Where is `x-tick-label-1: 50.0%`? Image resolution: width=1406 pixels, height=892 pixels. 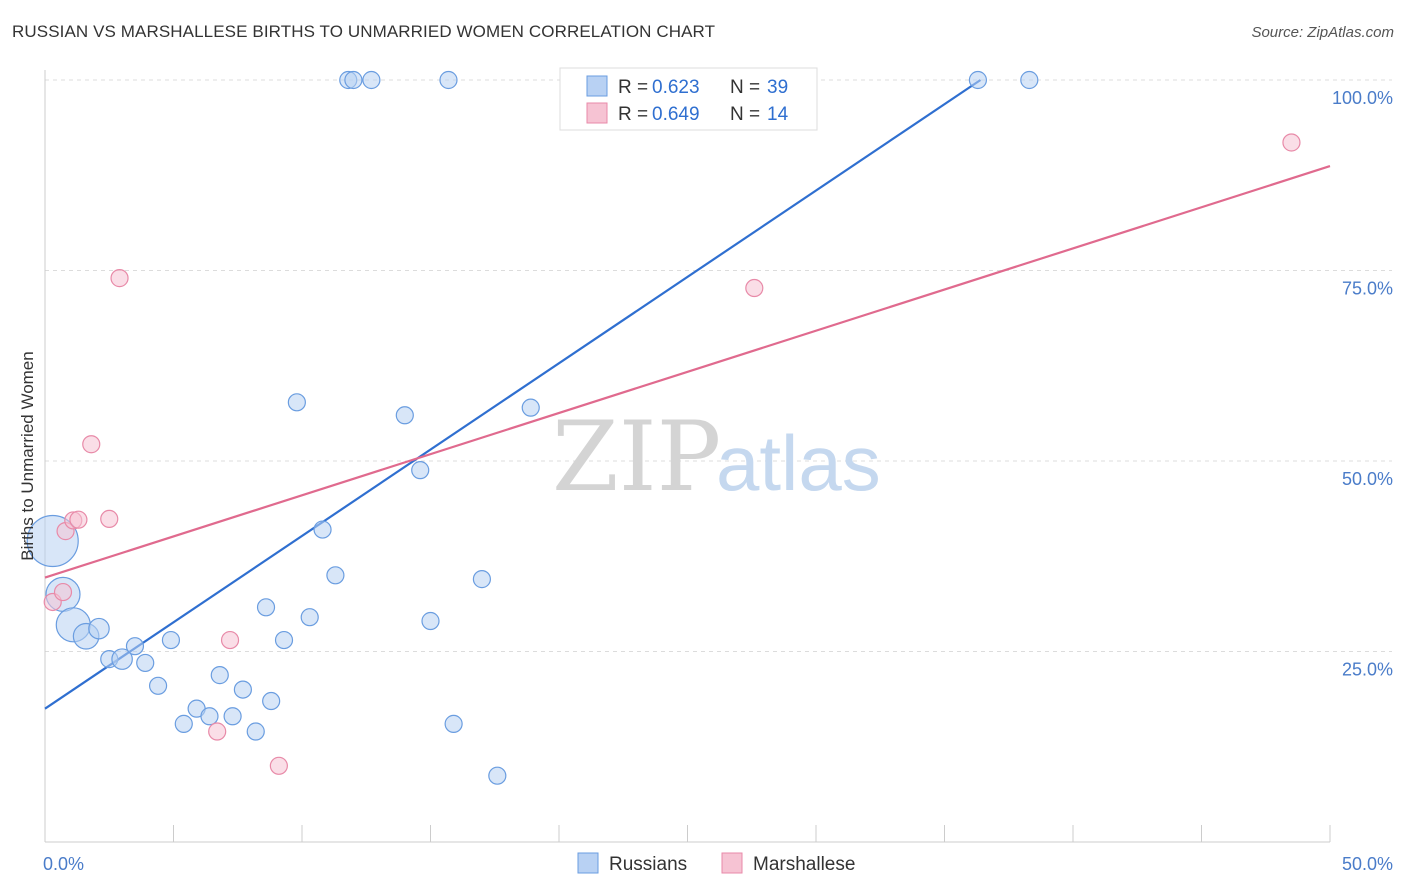
x-tick-label-1: 50.0% is located at coordinates (1367, 864).